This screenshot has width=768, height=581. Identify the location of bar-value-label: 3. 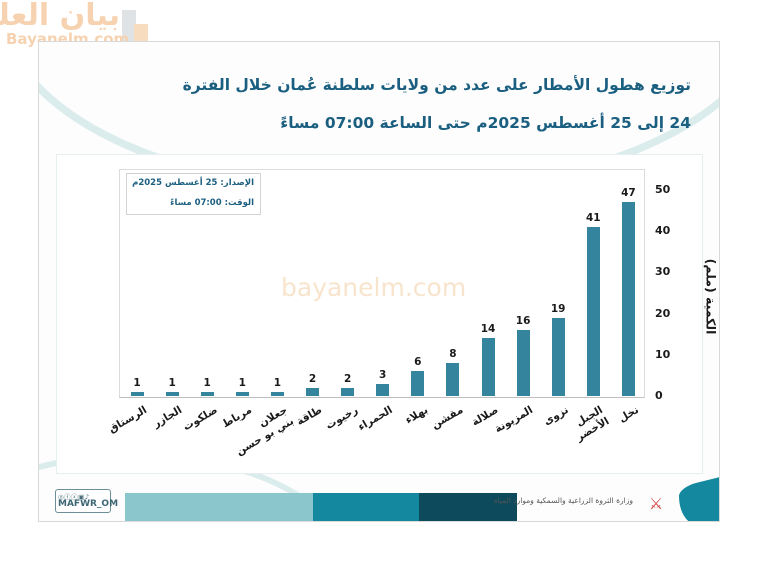
(383, 374).